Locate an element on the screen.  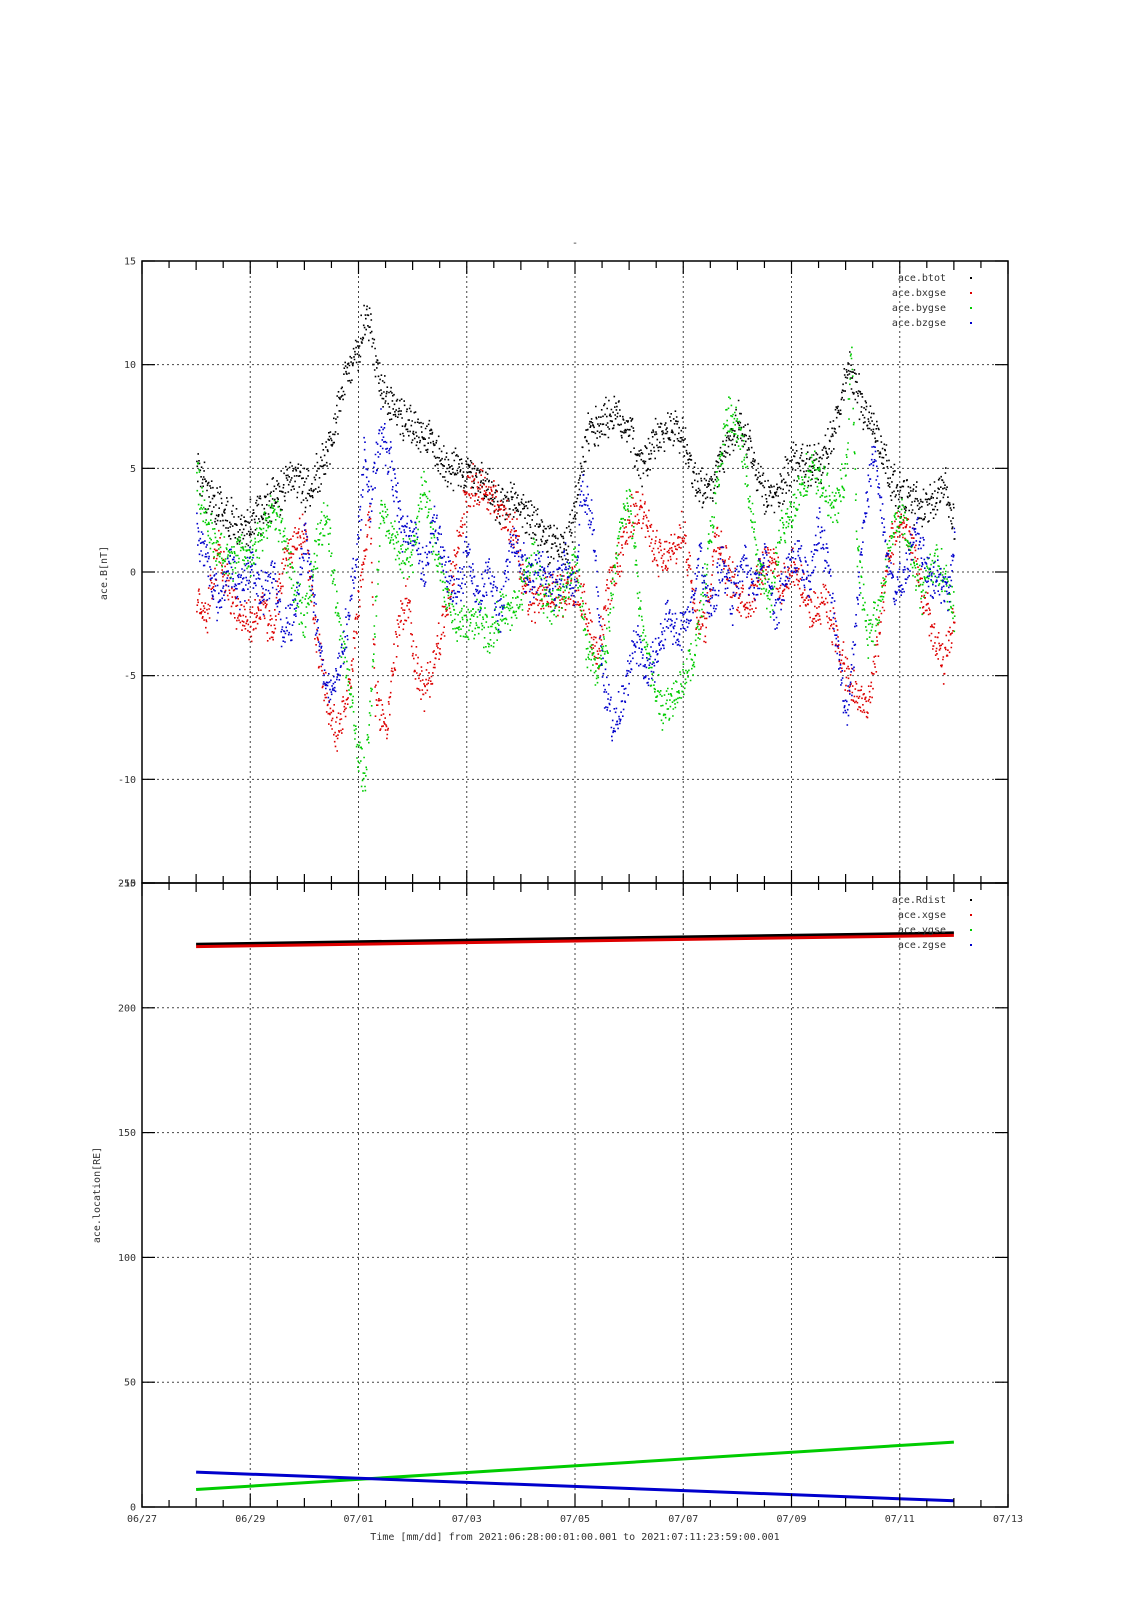
magnetic-field-legend: ace.btot ace.bxgse ace.bygse ace.bzgse is located at coordinates (932, 301).